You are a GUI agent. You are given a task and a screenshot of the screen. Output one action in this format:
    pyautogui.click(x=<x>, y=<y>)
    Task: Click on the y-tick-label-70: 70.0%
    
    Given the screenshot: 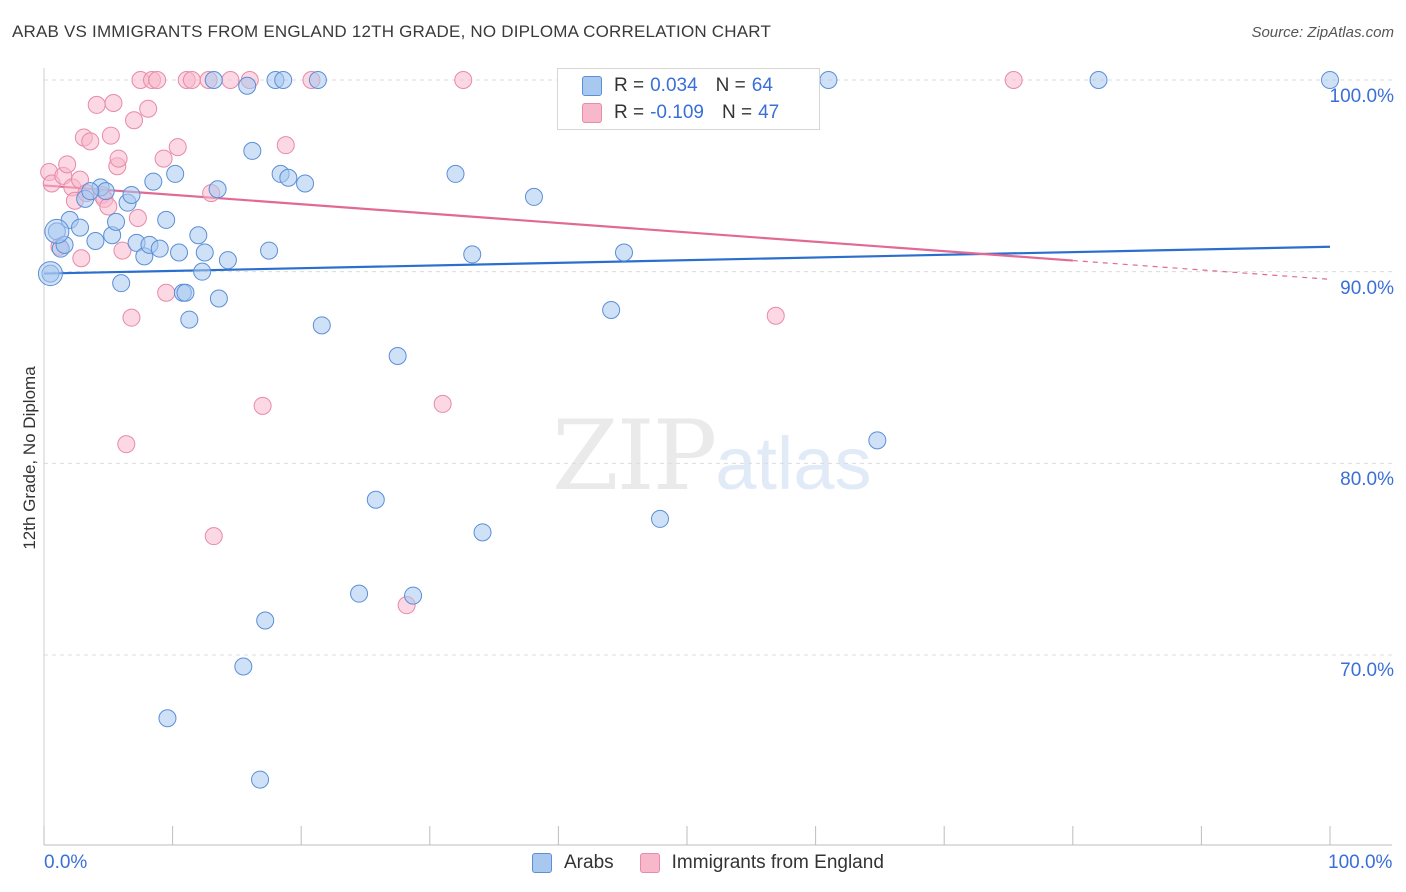 What is the action you would take?
    pyautogui.click(x=1367, y=670)
    